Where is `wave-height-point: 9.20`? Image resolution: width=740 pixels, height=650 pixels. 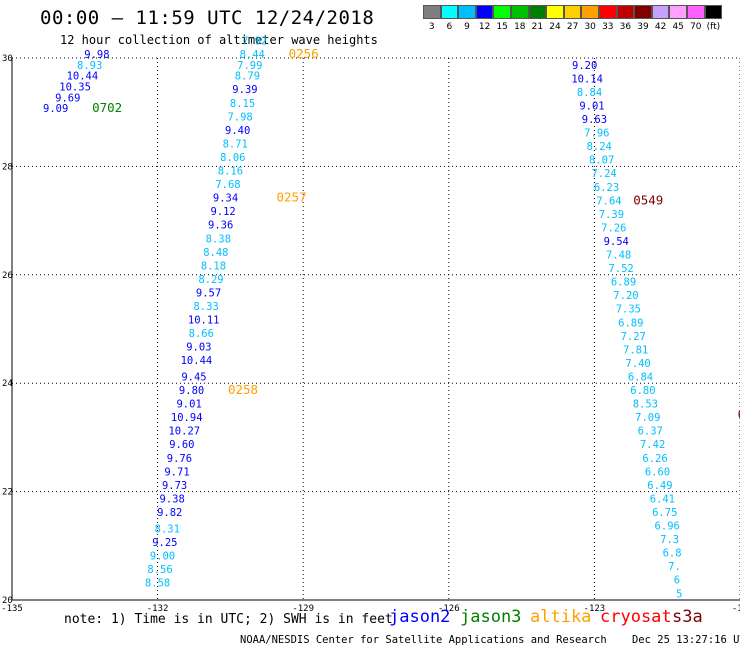
wave-height-point: 9.20 is located at coordinates (584, 66).